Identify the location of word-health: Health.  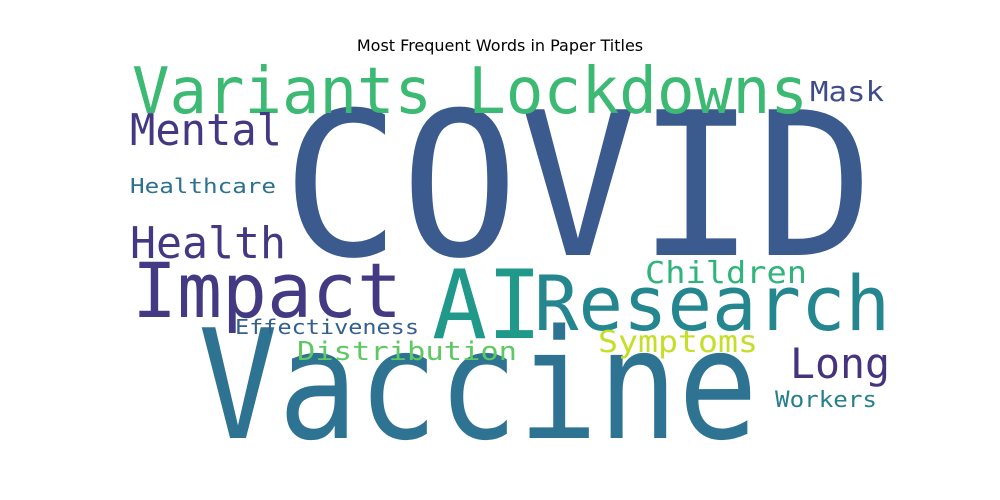
(208, 243).